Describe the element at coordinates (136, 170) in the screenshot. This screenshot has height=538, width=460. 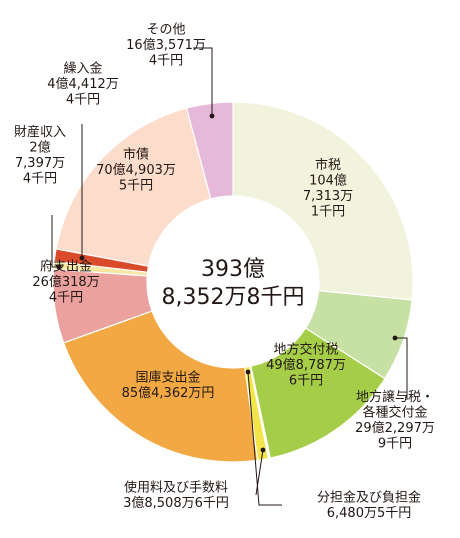
I see `slice-label-9: 市債 70億4,903万 5千円` at that location.